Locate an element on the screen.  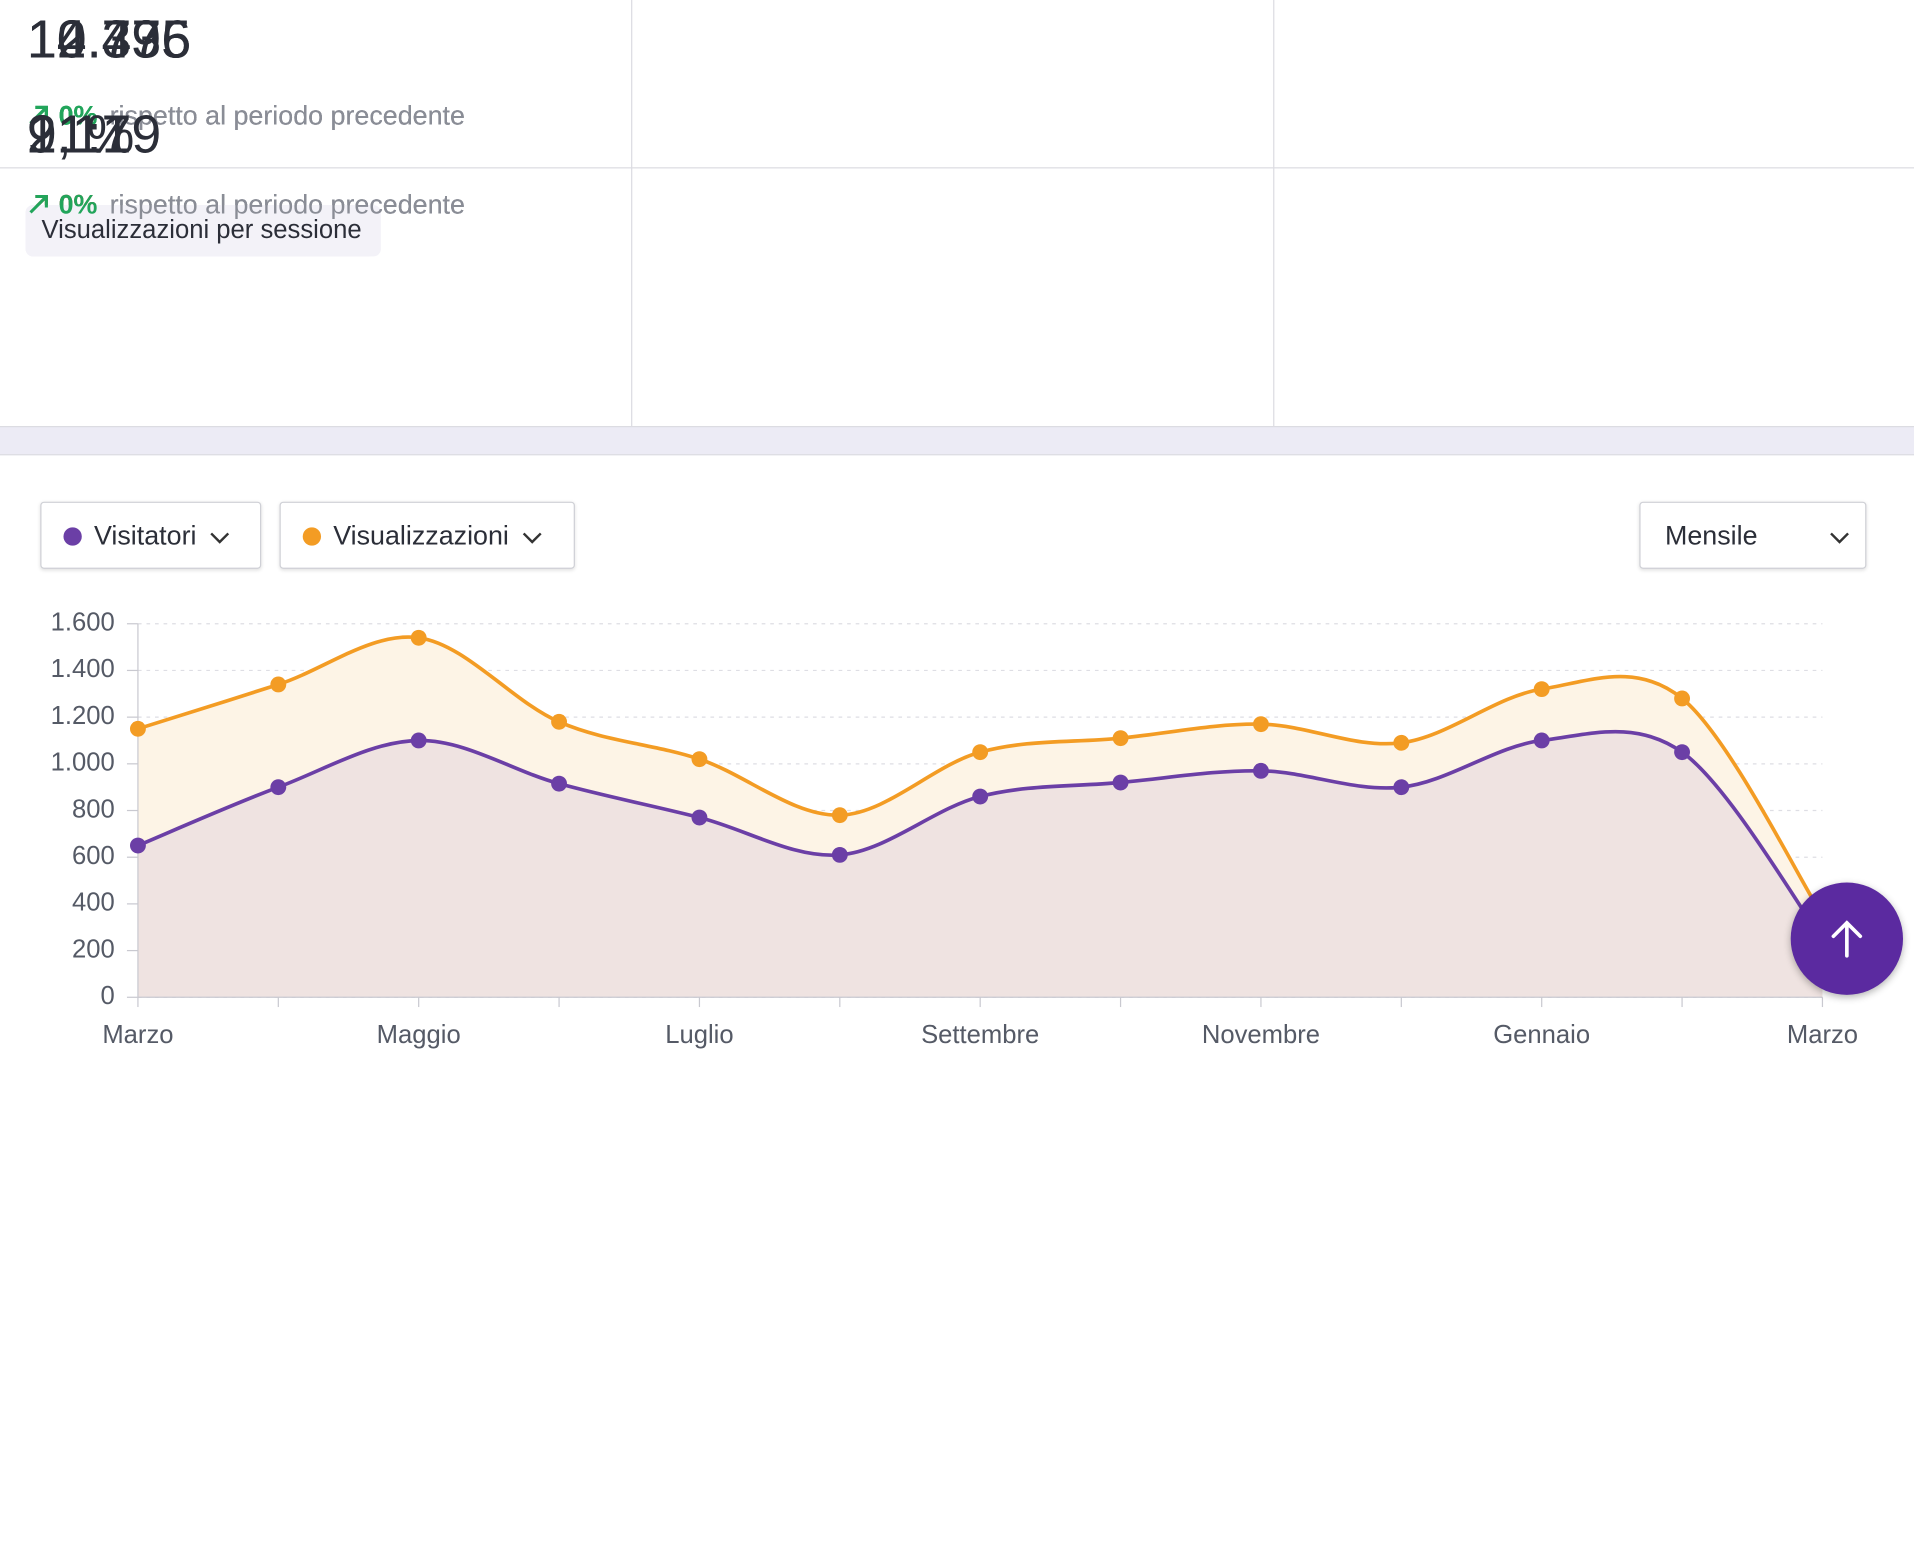
series-selector: Visitatori is located at coordinates (151, 535).